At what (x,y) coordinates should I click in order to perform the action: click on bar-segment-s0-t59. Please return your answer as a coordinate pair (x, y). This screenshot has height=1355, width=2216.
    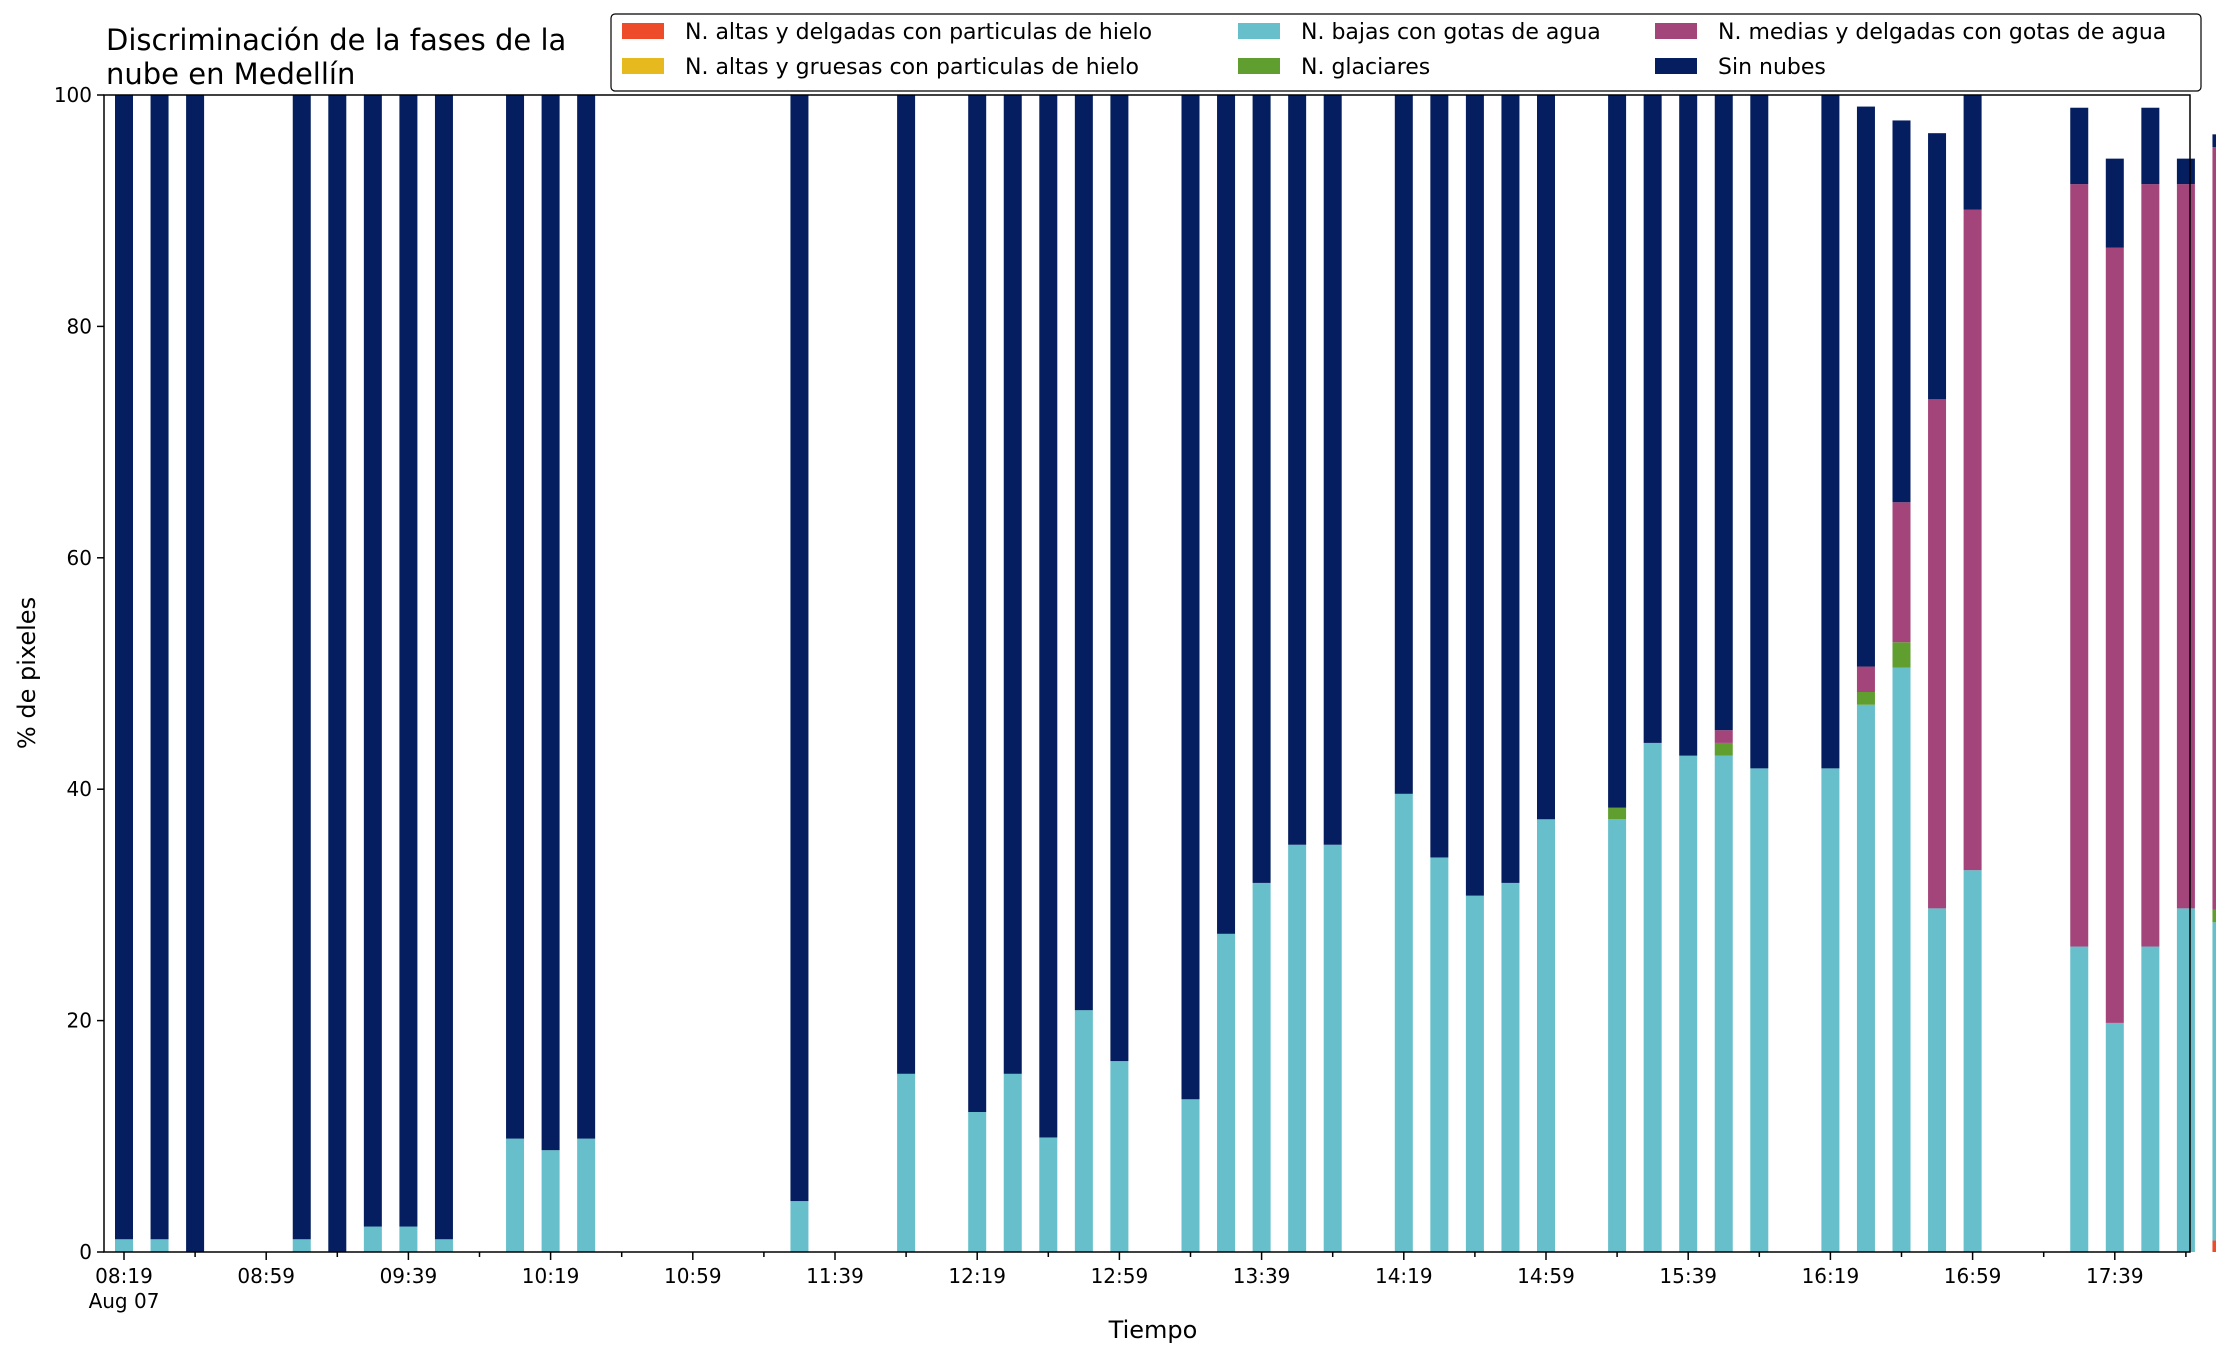
    Looking at the image, I should click on (2214, 1246).